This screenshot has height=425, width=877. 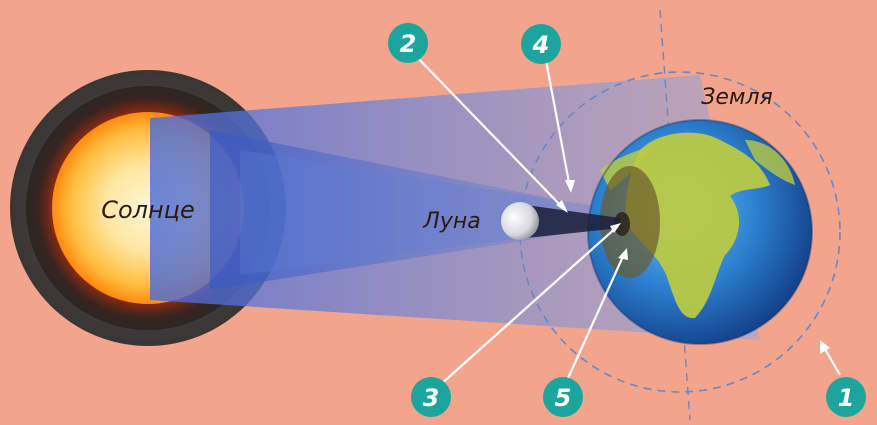 I want to click on sun-label: Солнце, so click(x=148, y=210).